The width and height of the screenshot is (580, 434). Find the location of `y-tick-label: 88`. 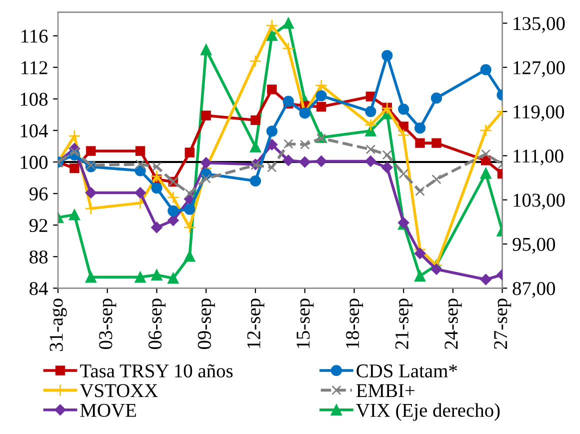

y-tick-label: 88 is located at coordinates (39, 257).